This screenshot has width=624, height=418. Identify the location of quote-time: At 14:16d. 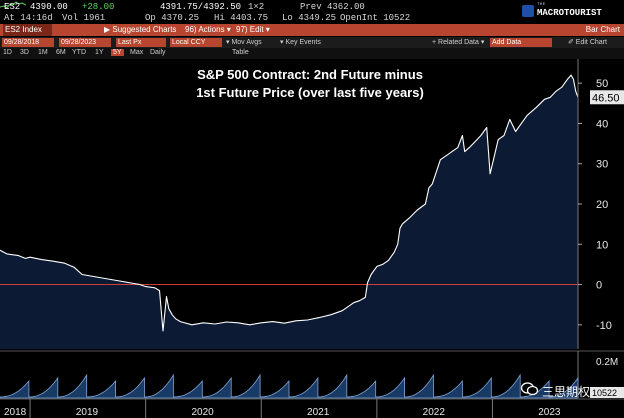
(28, 18).